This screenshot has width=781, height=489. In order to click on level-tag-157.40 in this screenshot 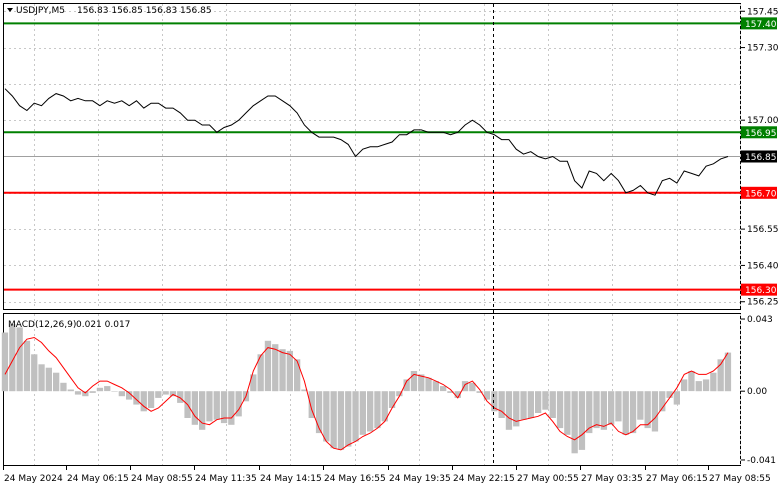, I will do `click(759, 23)`.